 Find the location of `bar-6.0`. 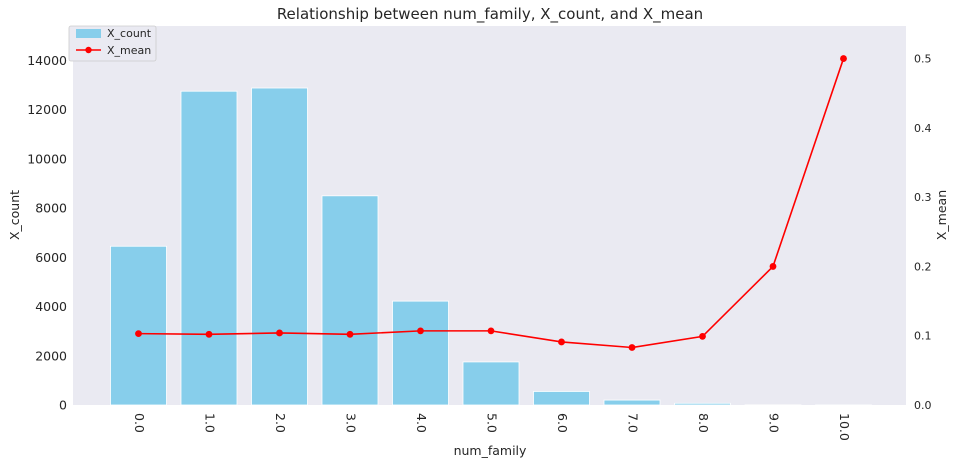

bar-6.0 is located at coordinates (561, 398).